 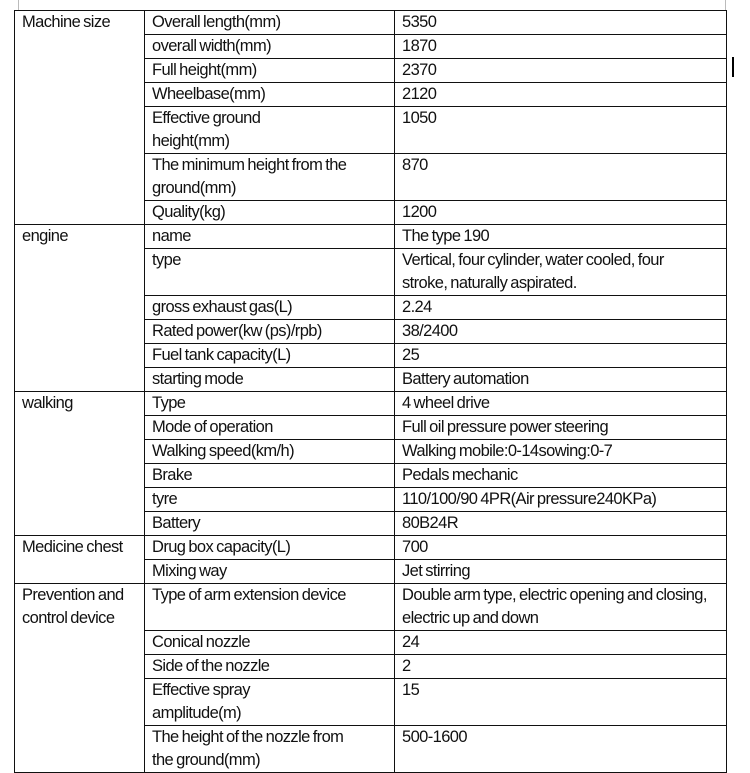 I want to click on table-row: Fuel tank capacity(L) 25, so click(x=371, y=355).